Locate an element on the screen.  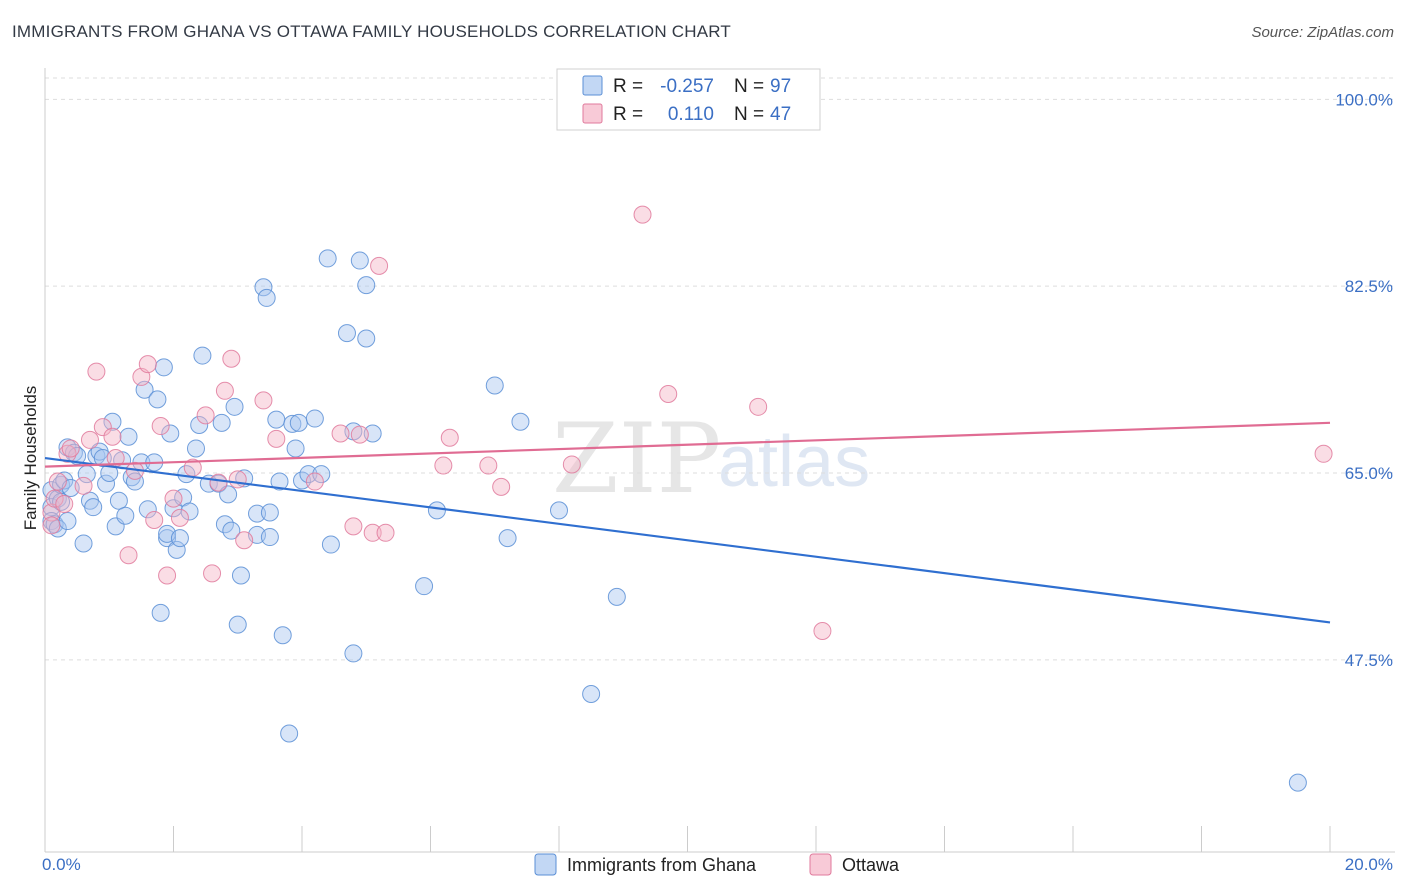
legend-n-label-ghana: N = is located at coordinates (749, 86).